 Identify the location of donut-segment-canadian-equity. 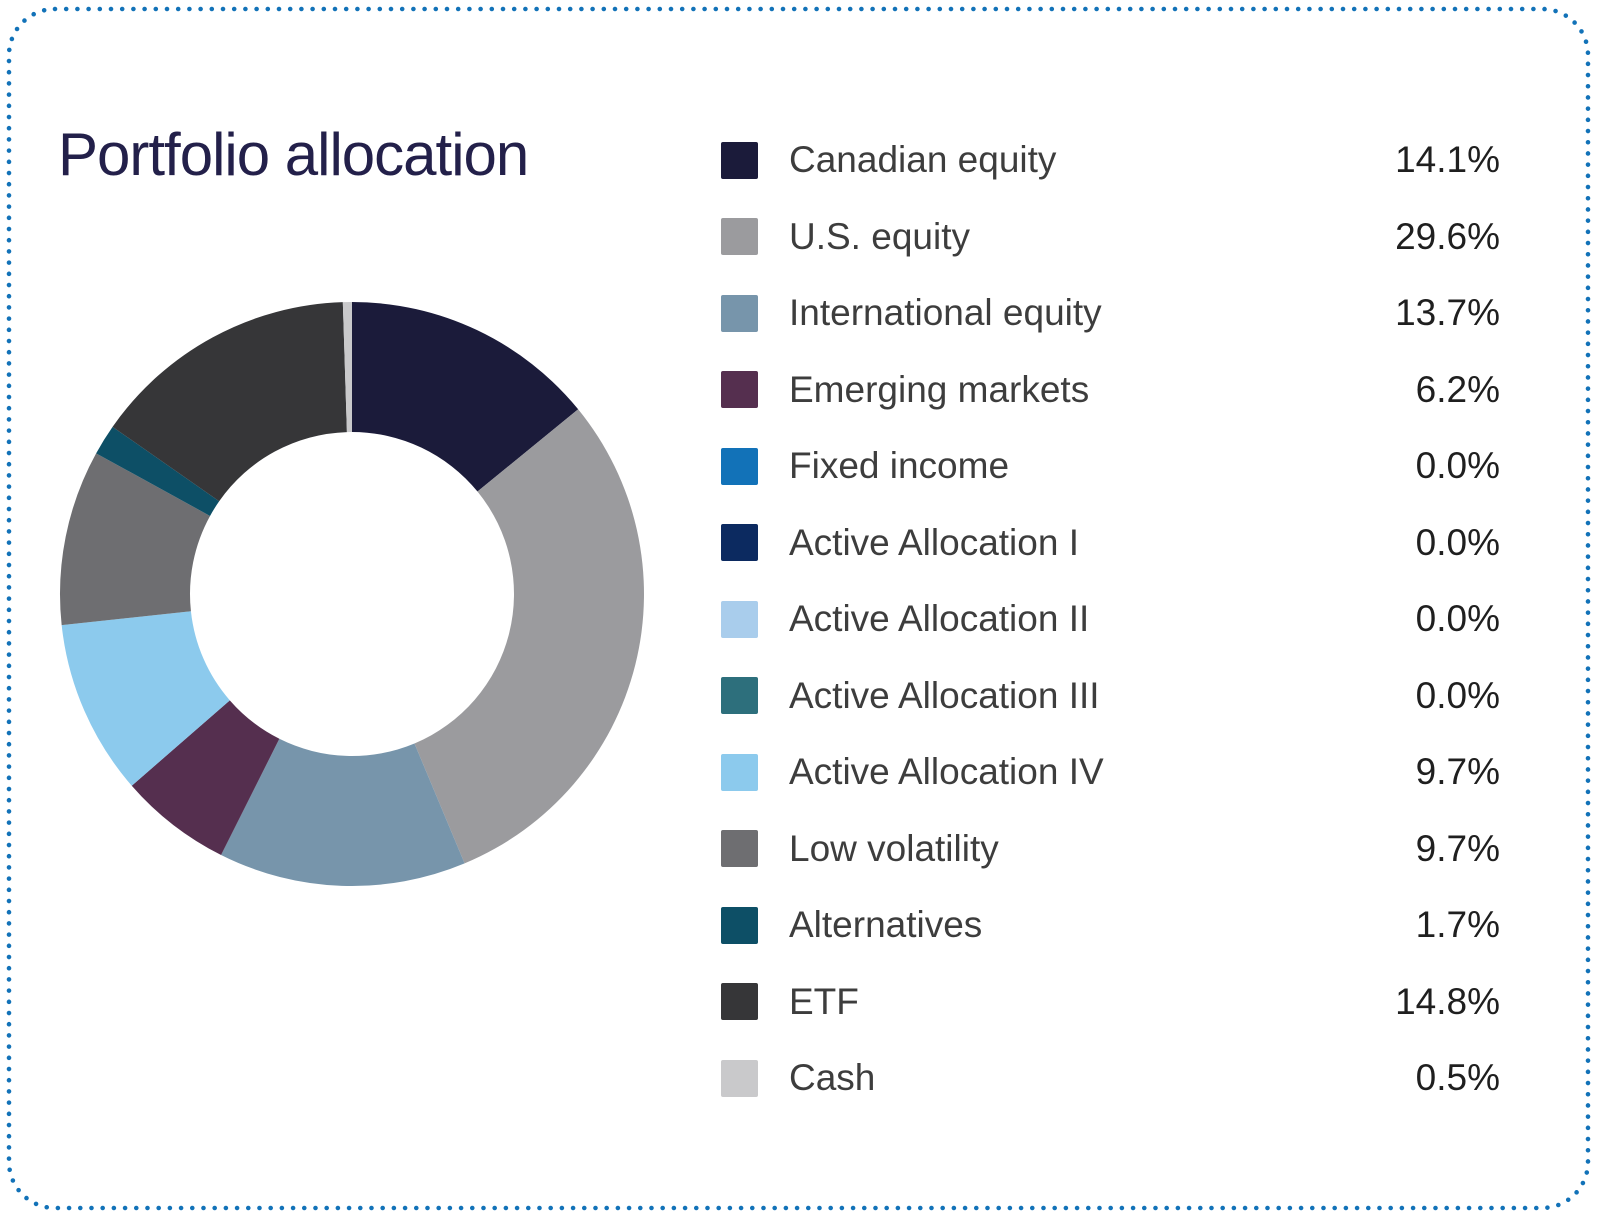
(465, 397).